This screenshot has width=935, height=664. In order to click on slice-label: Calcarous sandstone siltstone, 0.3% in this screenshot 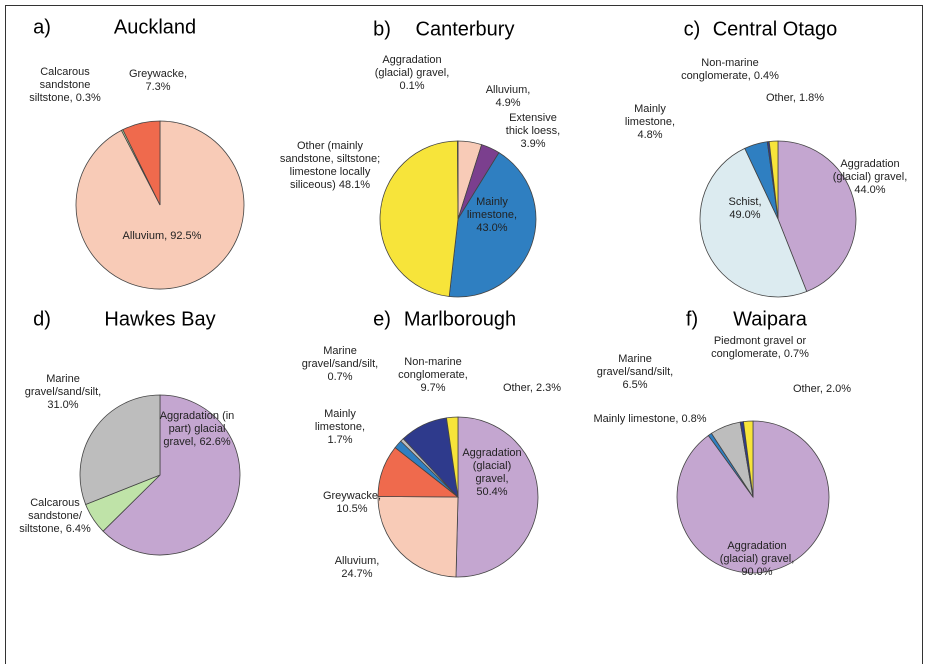, I will do `click(65, 85)`.